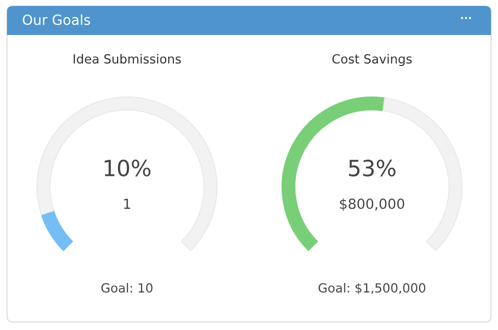  What do you see at coordinates (372, 204) in the screenshot?
I see `text: $800,000` at bounding box center [372, 204].